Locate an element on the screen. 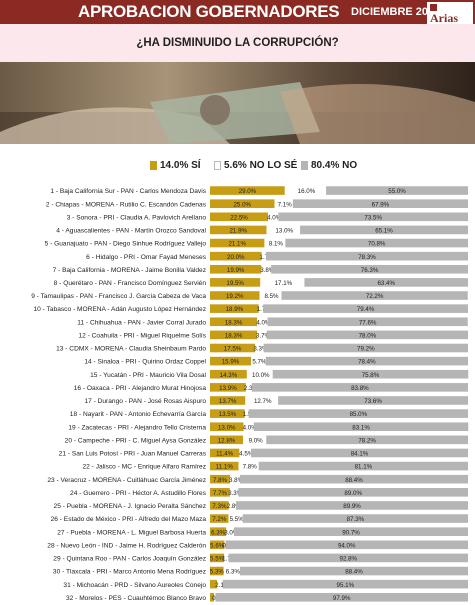 The image size is (475, 605). data-label-no: 70.8% is located at coordinates (377, 244).